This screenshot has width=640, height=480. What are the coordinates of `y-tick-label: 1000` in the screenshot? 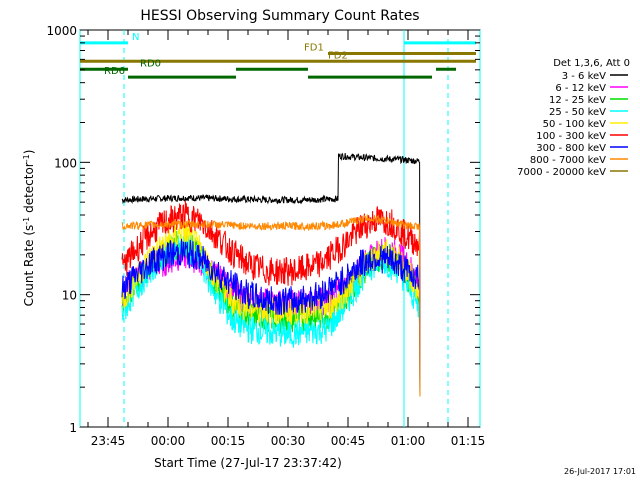 It's located at (61, 31).